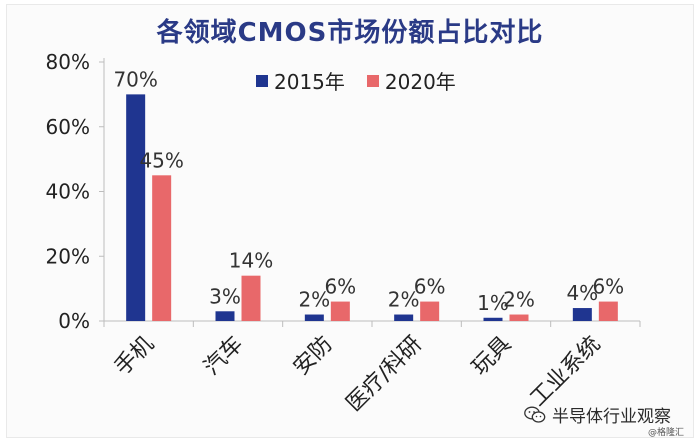 The image size is (700, 442). Describe the element at coordinates (309, 82) in the screenshot. I see `legend-label-2015: 2015年` at that location.